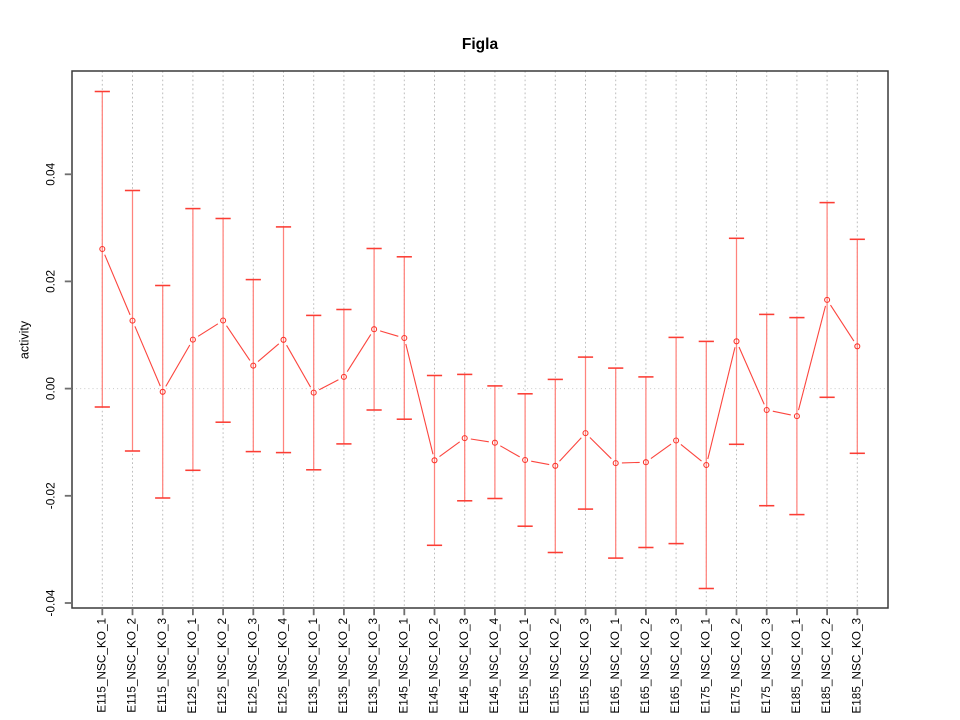 The image size is (960, 720). Describe the element at coordinates (796, 666) in the screenshot. I see `svg-text: E185_NSC_KO_1` at that location.